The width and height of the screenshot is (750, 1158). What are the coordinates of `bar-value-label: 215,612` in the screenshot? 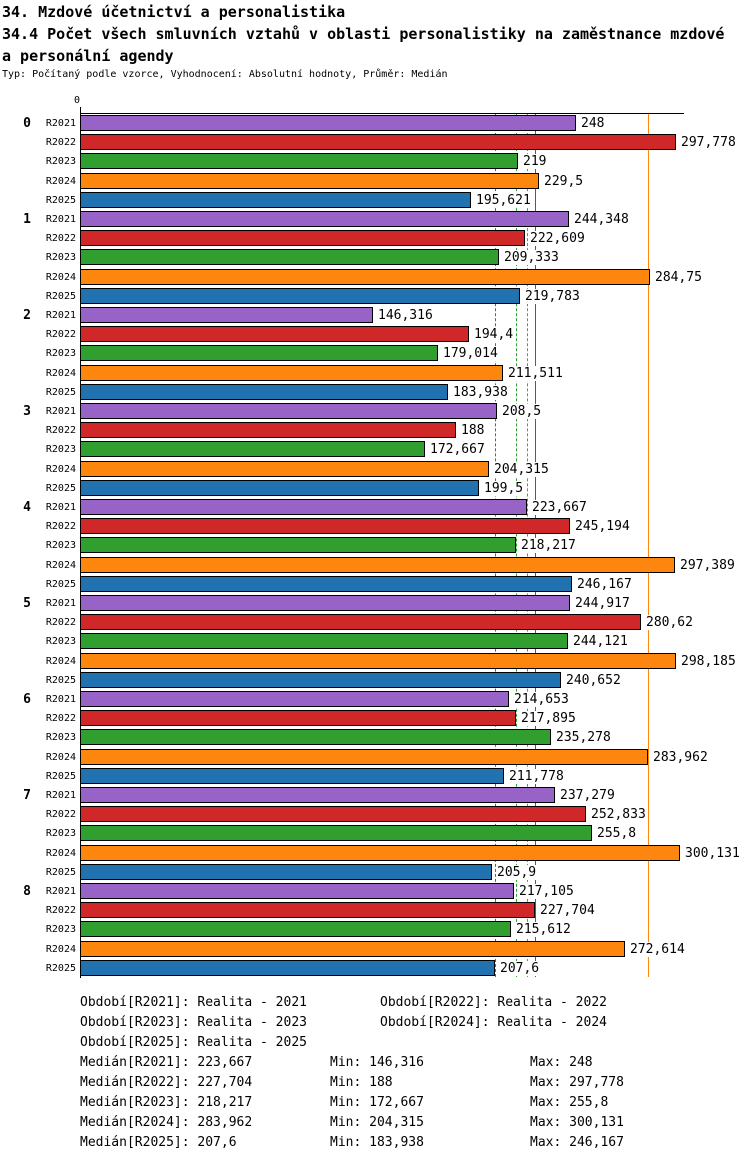 It's located at (543, 929).